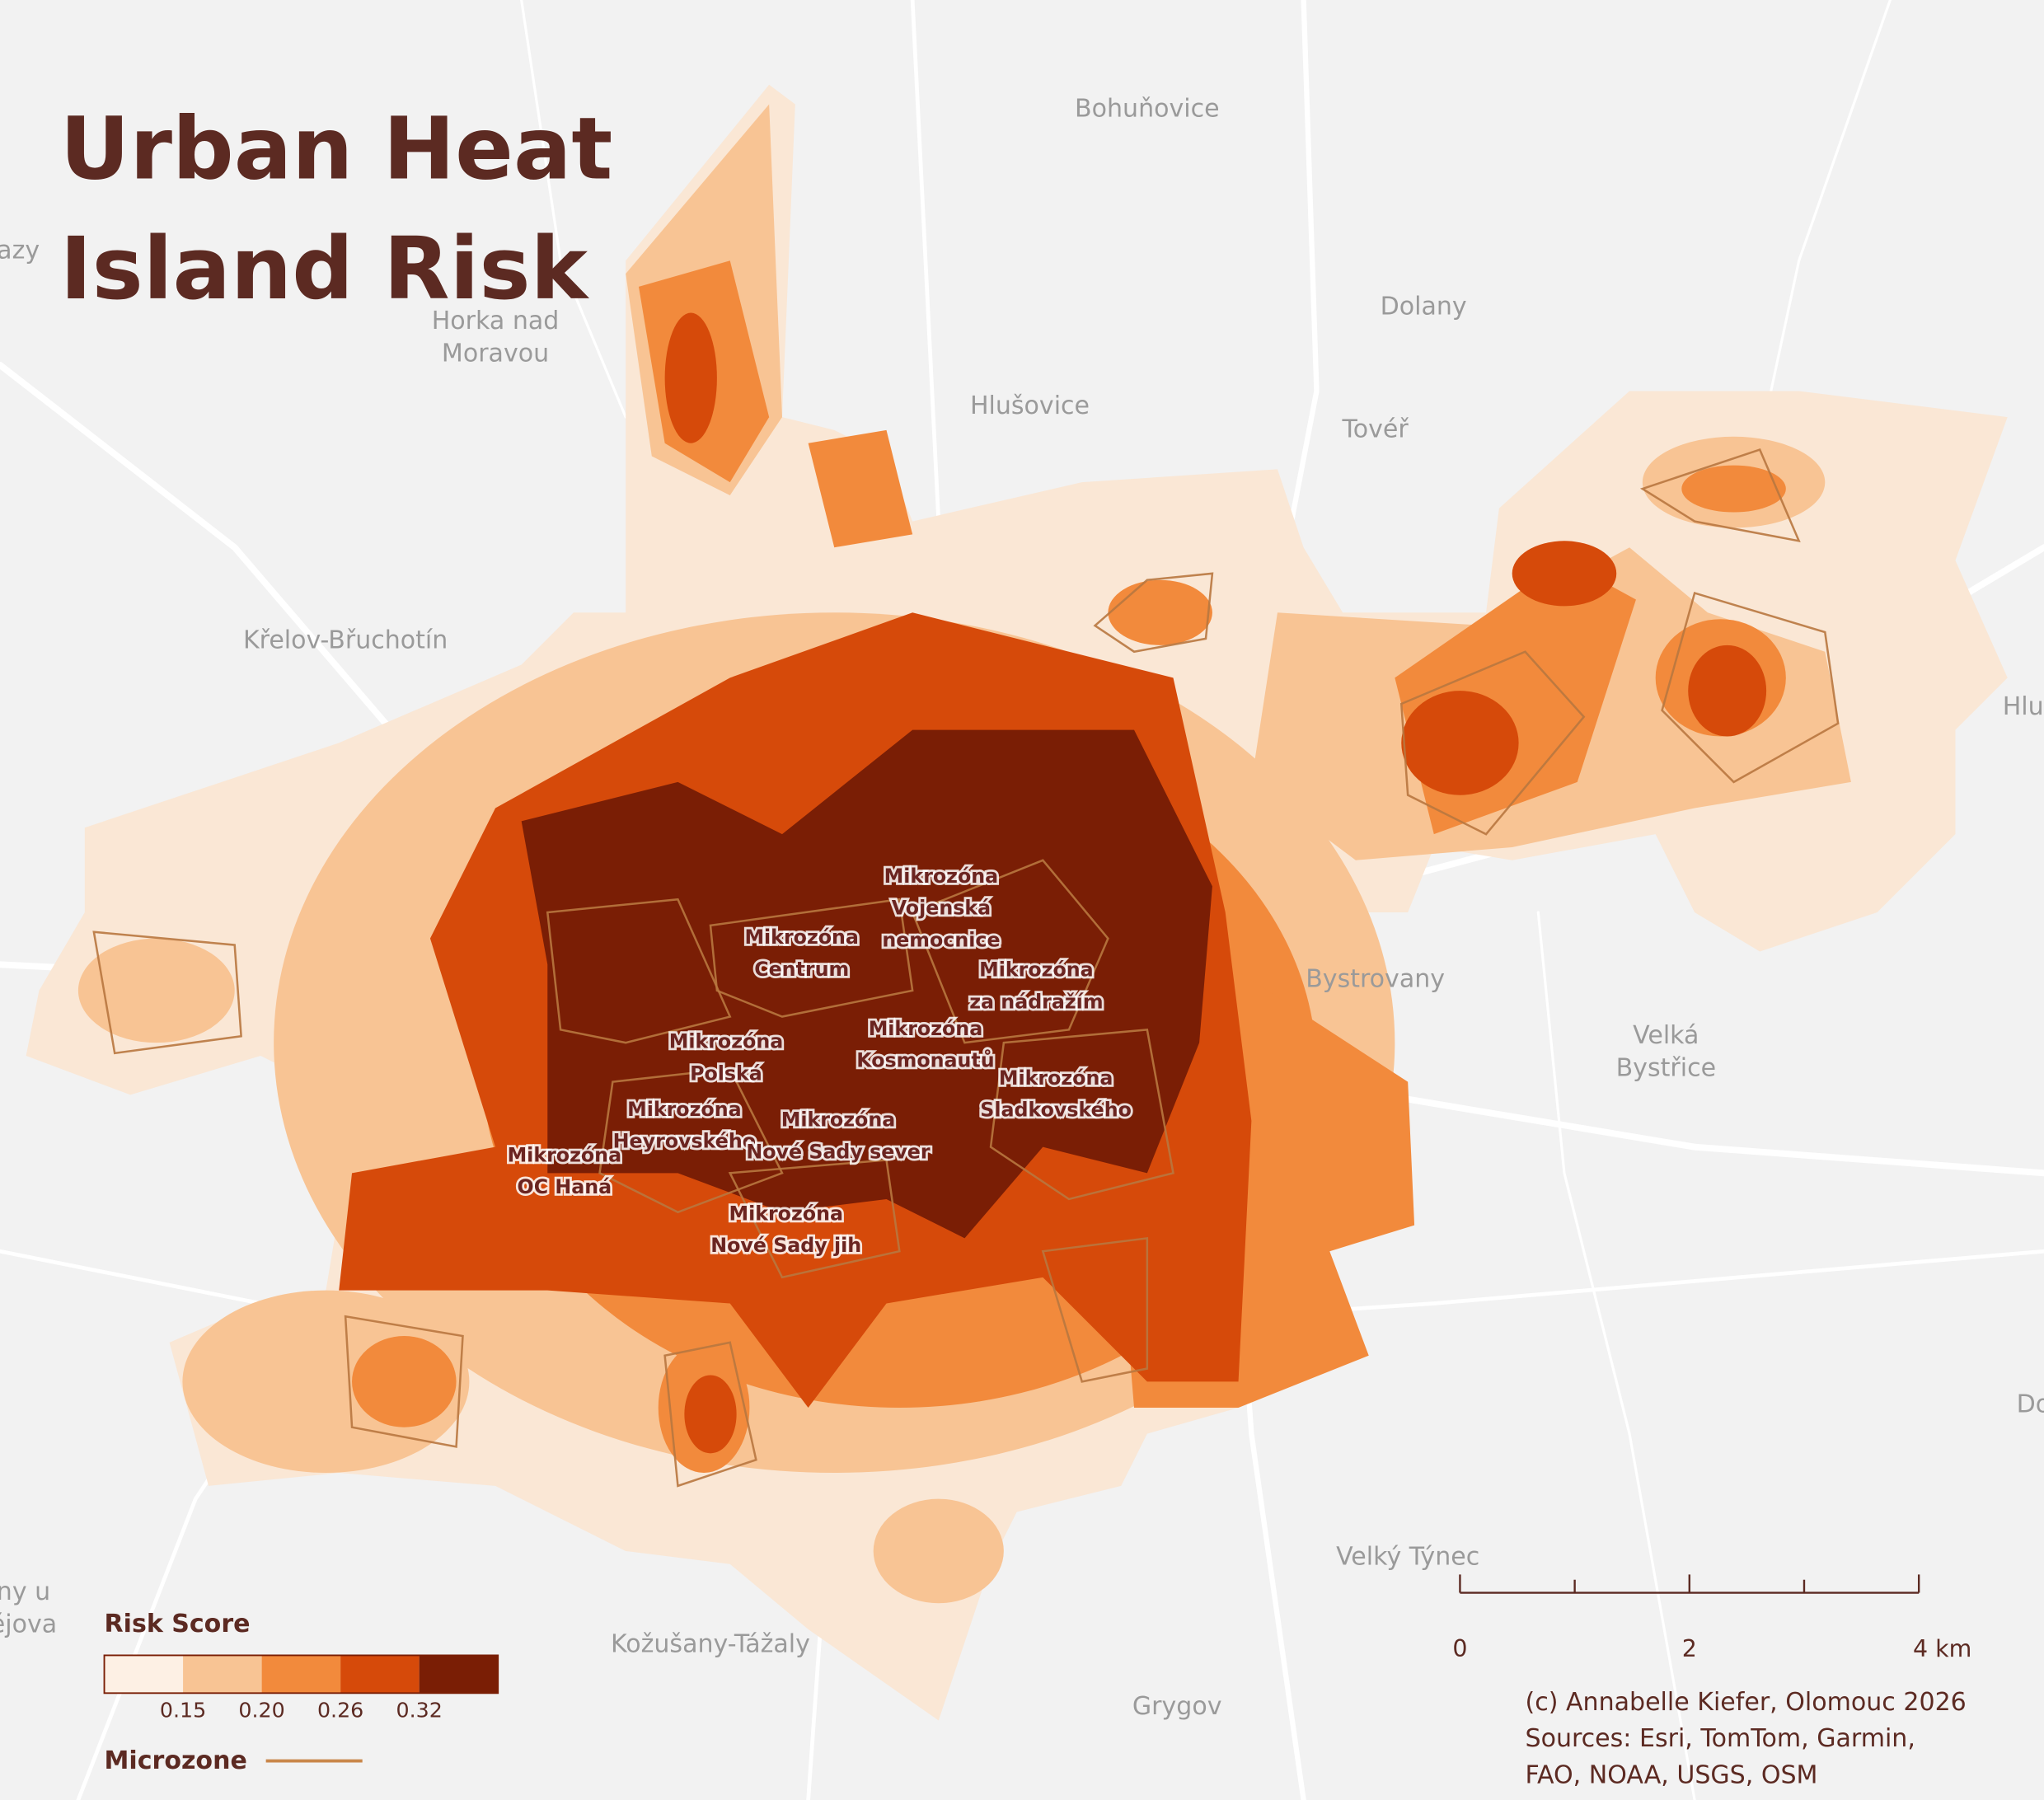 This screenshot has height=1800, width=2044. I want to click on scale-label: 2, so click(1689, 1648).